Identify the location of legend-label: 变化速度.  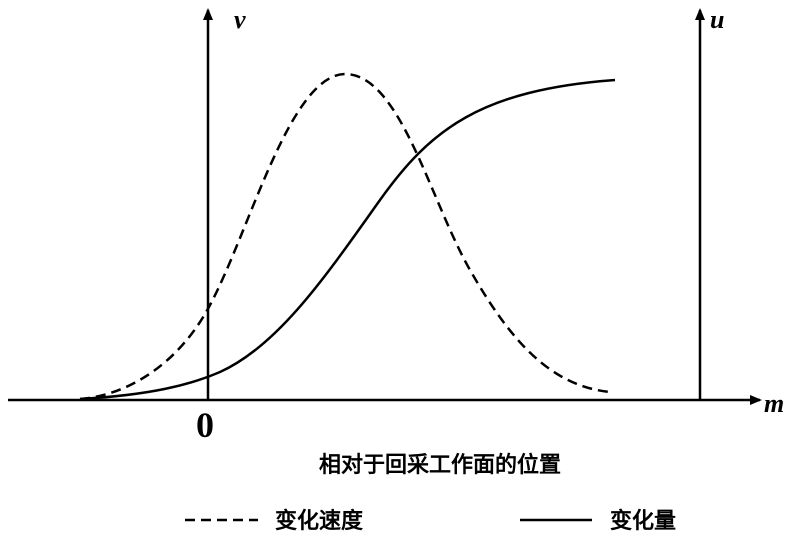
(319, 521).